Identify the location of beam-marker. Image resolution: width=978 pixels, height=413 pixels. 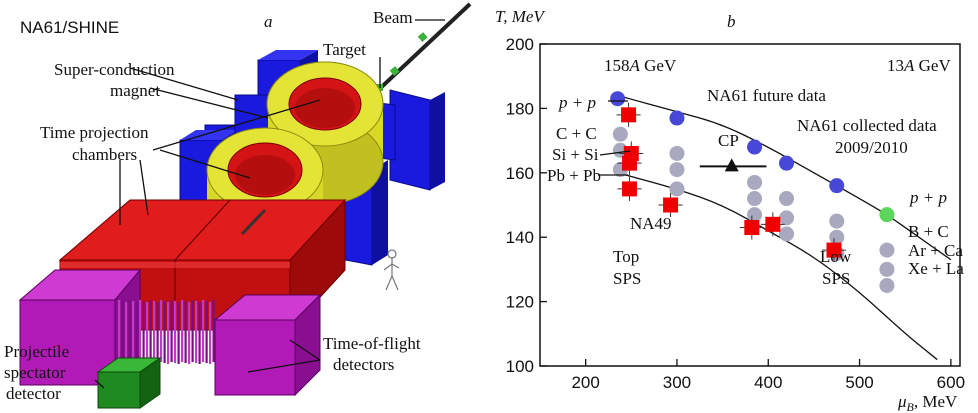
(394, 71).